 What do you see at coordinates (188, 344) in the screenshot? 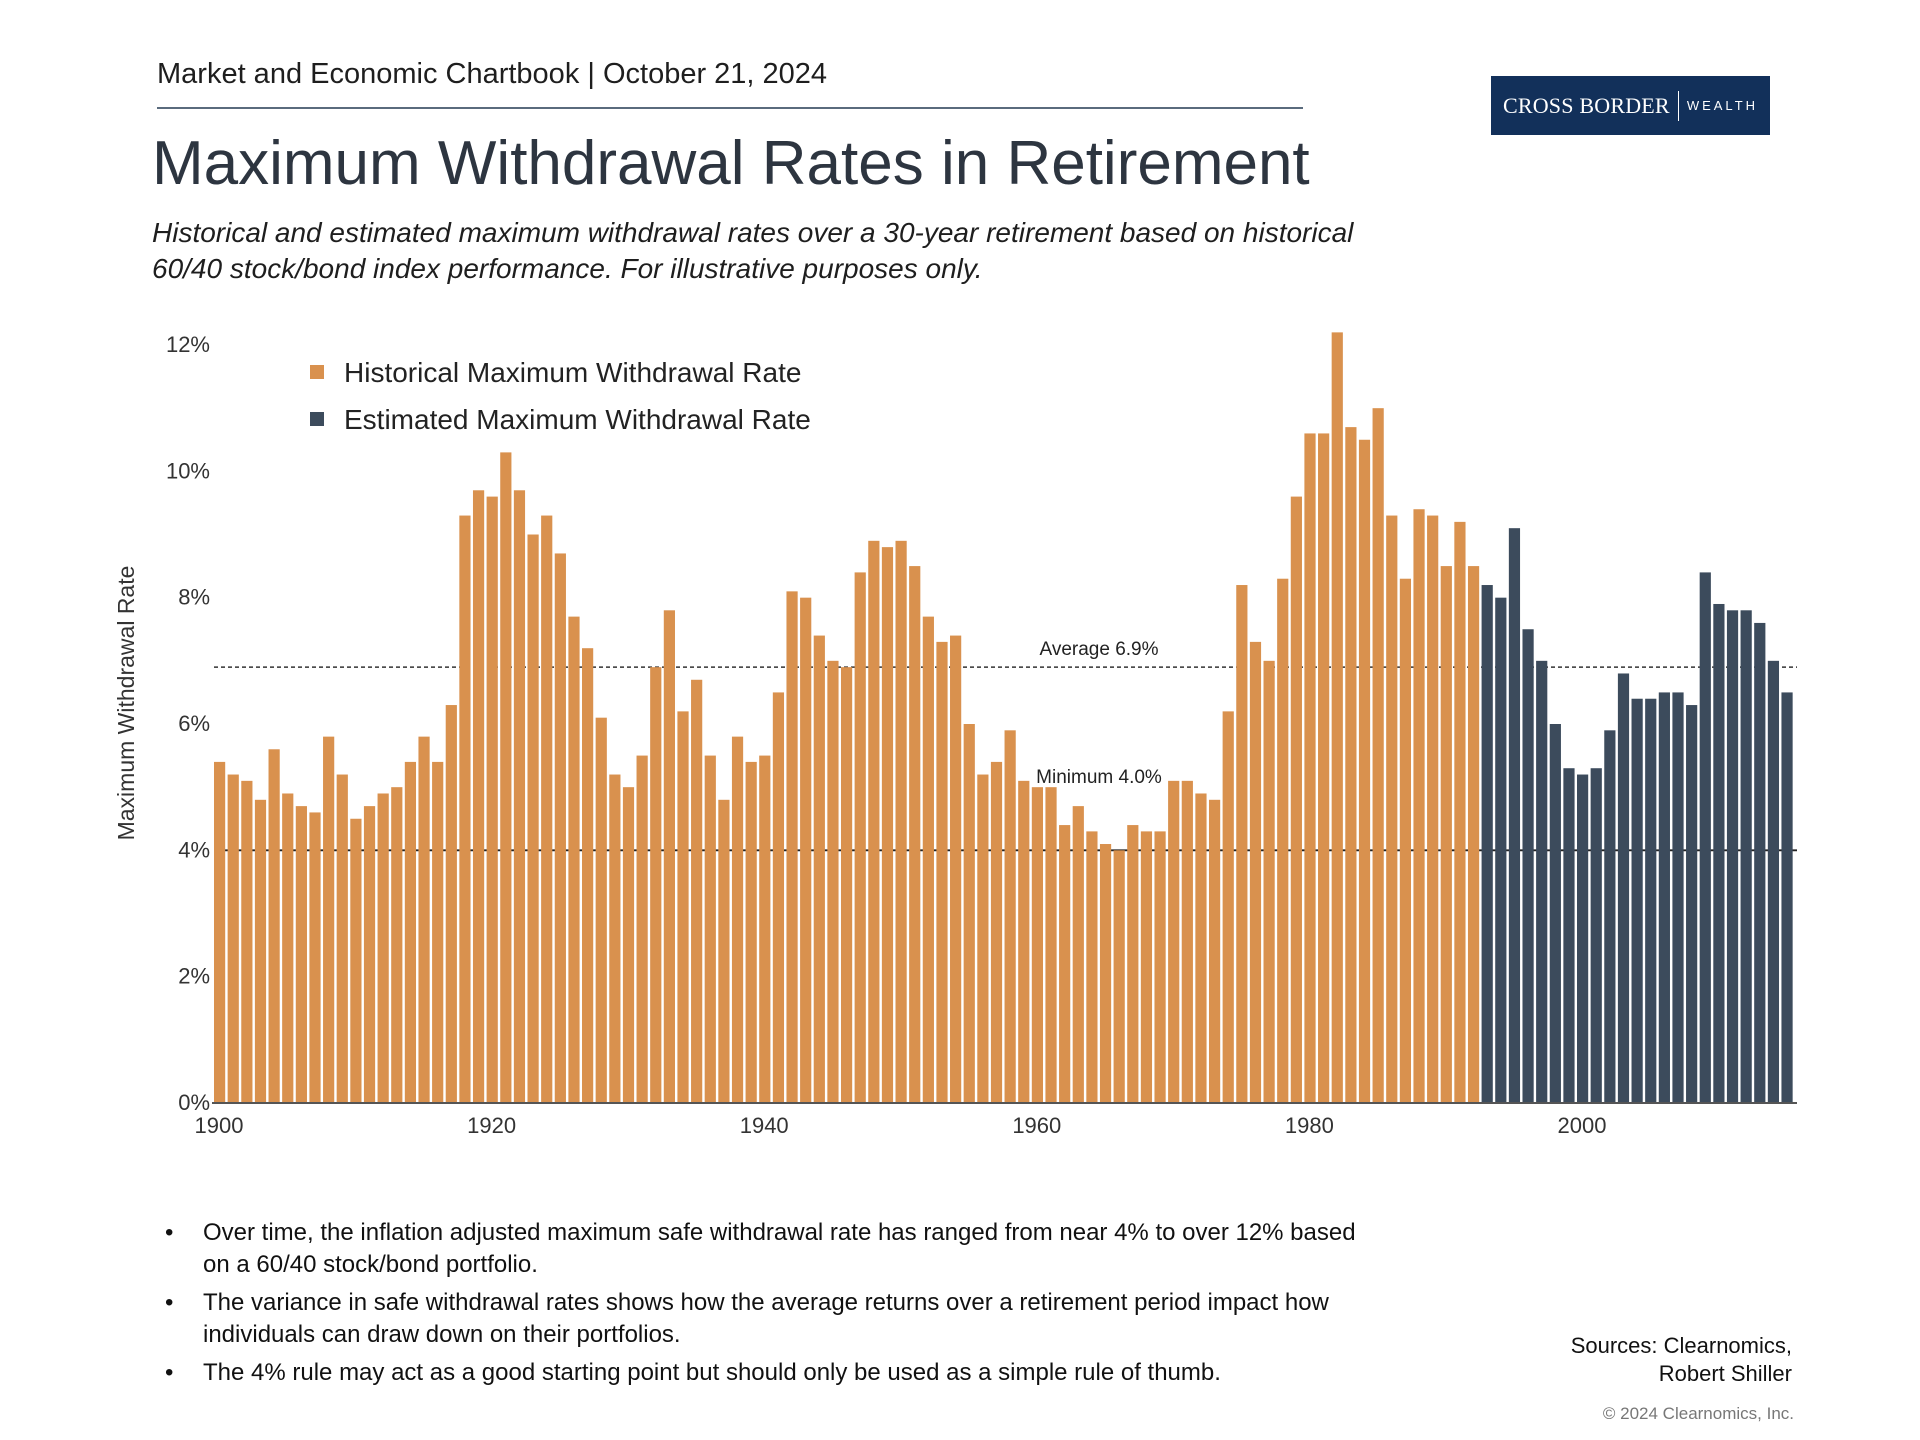
I see `y-tick-label: 12%` at bounding box center [188, 344].